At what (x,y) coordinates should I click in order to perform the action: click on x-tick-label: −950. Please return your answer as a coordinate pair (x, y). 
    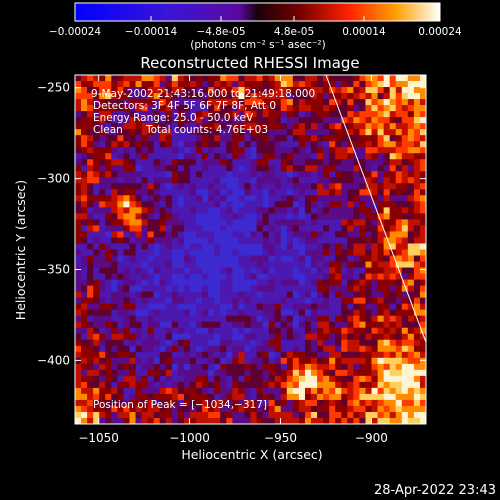
    Looking at the image, I should click on (280, 438).